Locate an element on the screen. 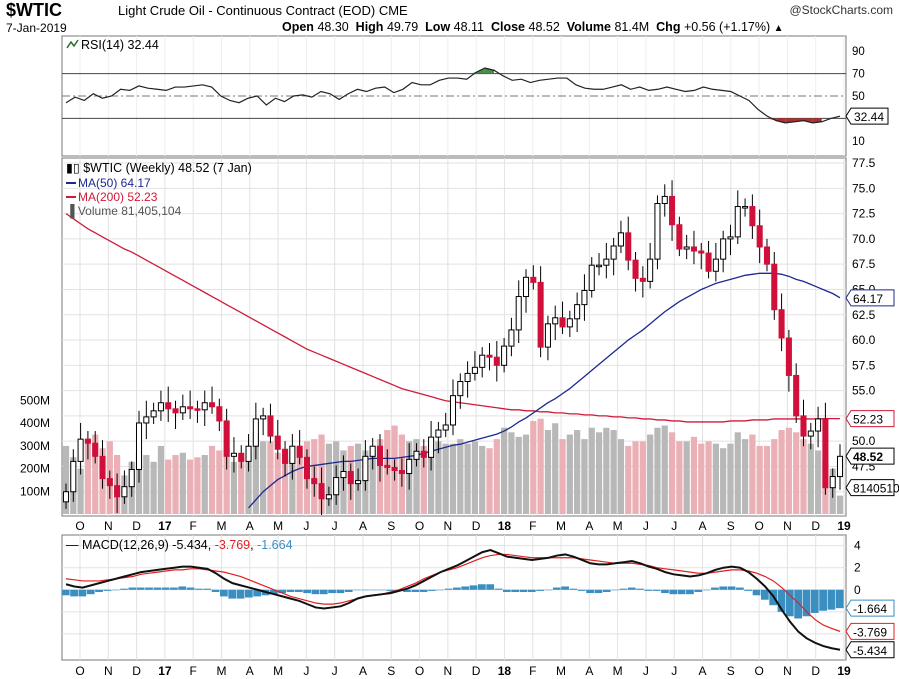 Image resolution: width=899 pixels, height=679 pixels. macd-legend-hist: -1.664 is located at coordinates (274, 545).